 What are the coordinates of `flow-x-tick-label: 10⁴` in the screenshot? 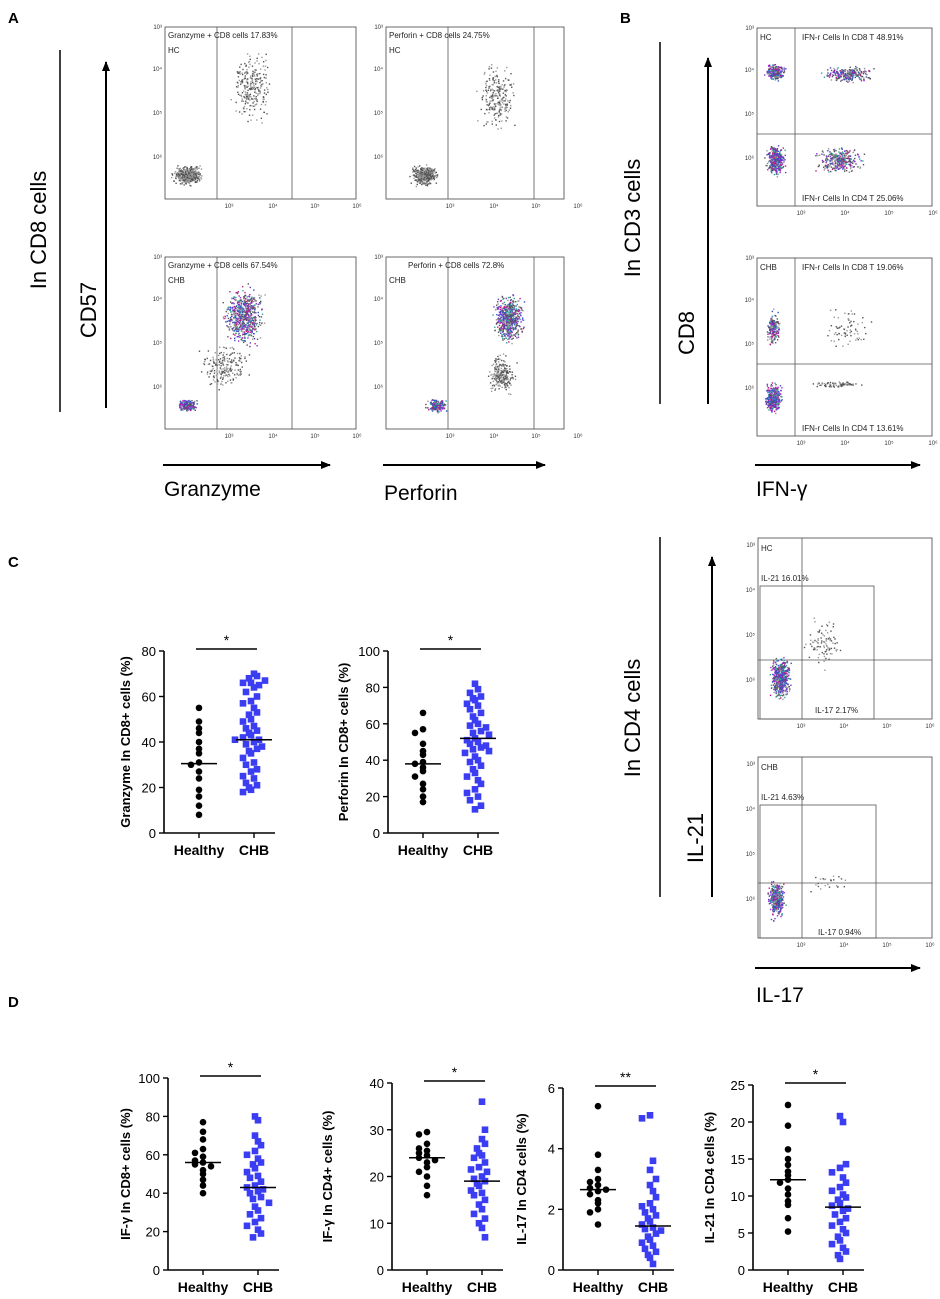 It's located at (273, 206).